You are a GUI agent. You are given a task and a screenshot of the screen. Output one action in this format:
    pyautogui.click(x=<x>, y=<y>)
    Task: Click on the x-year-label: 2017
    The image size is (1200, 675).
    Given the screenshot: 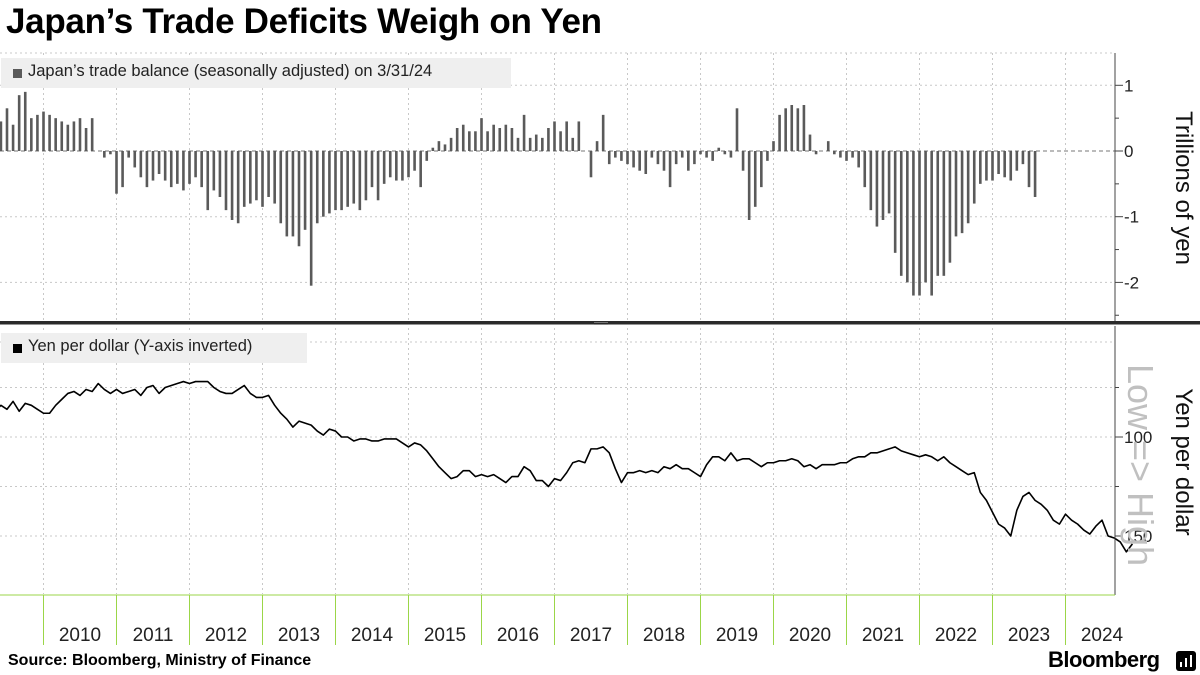 What is the action you would take?
    pyautogui.click(x=591, y=635)
    